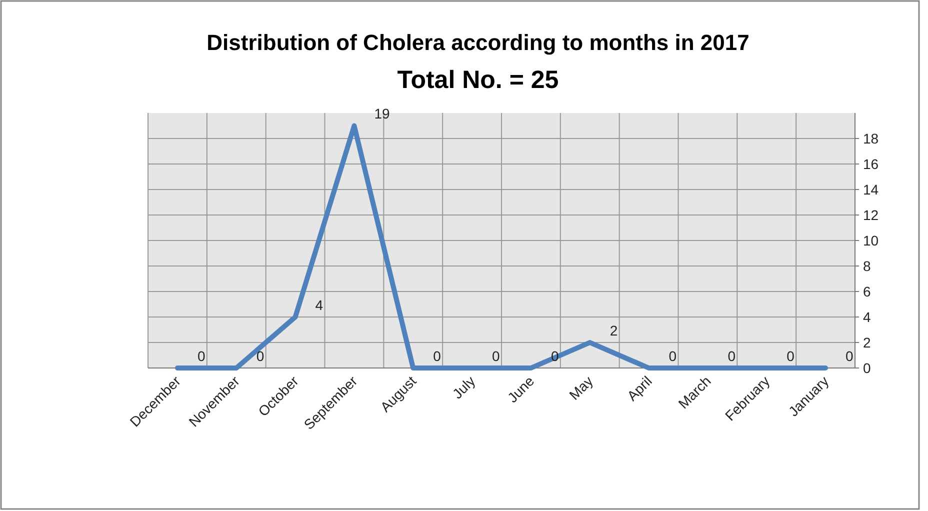 This screenshot has width=928, height=511. I want to click on y-tick-label: 16, so click(871, 164).